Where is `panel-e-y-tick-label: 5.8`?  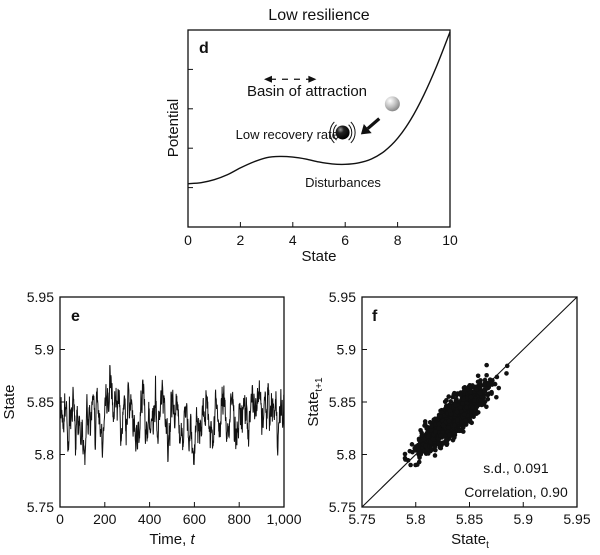 panel-e-y-tick-label: 5.8 is located at coordinates (45, 455).